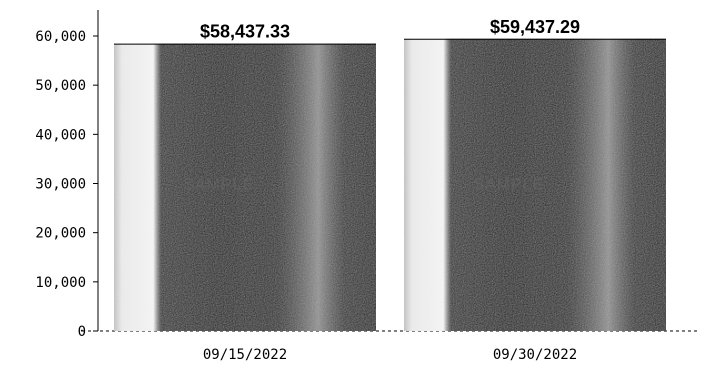  I want to click on y-axis: 0 10,000 20,000 30,000 40,000 50,000 60,000, so click(67, 175).